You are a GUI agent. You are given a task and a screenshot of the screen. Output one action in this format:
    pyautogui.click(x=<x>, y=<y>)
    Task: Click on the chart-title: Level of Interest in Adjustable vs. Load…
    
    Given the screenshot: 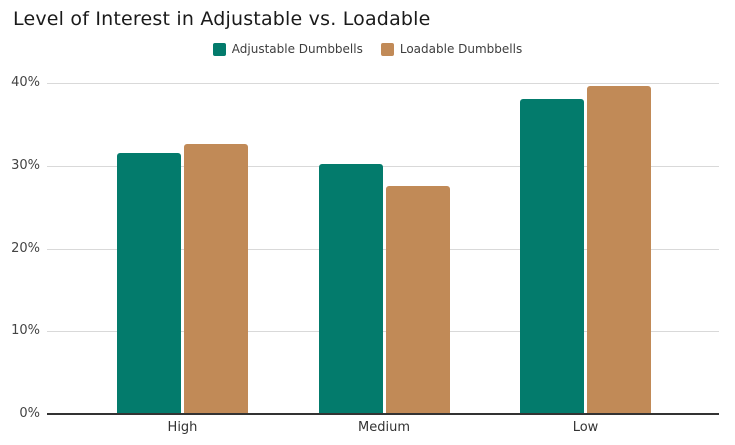 What is the action you would take?
    pyautogui.click(x=222, y=19)
    